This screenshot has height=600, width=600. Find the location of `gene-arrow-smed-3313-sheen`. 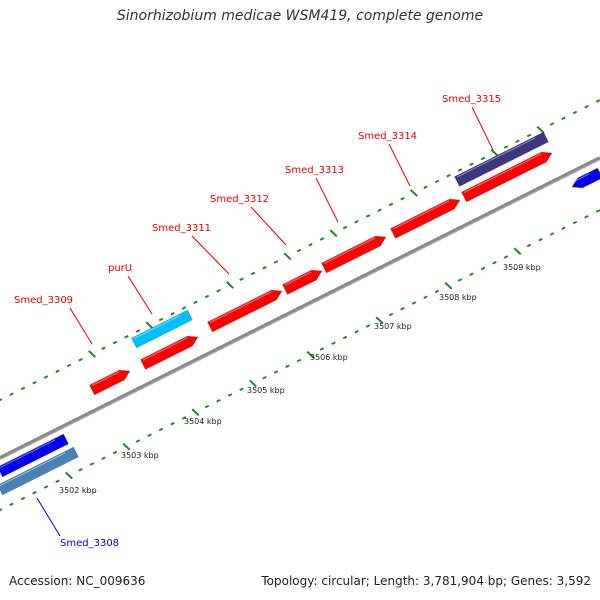

gene-arrow-smed-3313-sheen is located at coordinates (349, 251).